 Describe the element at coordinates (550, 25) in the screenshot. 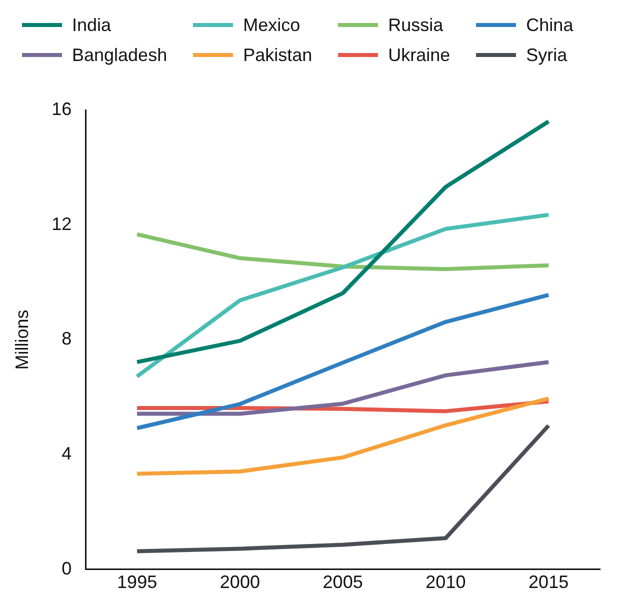

I see `legend-label: China` at that location.